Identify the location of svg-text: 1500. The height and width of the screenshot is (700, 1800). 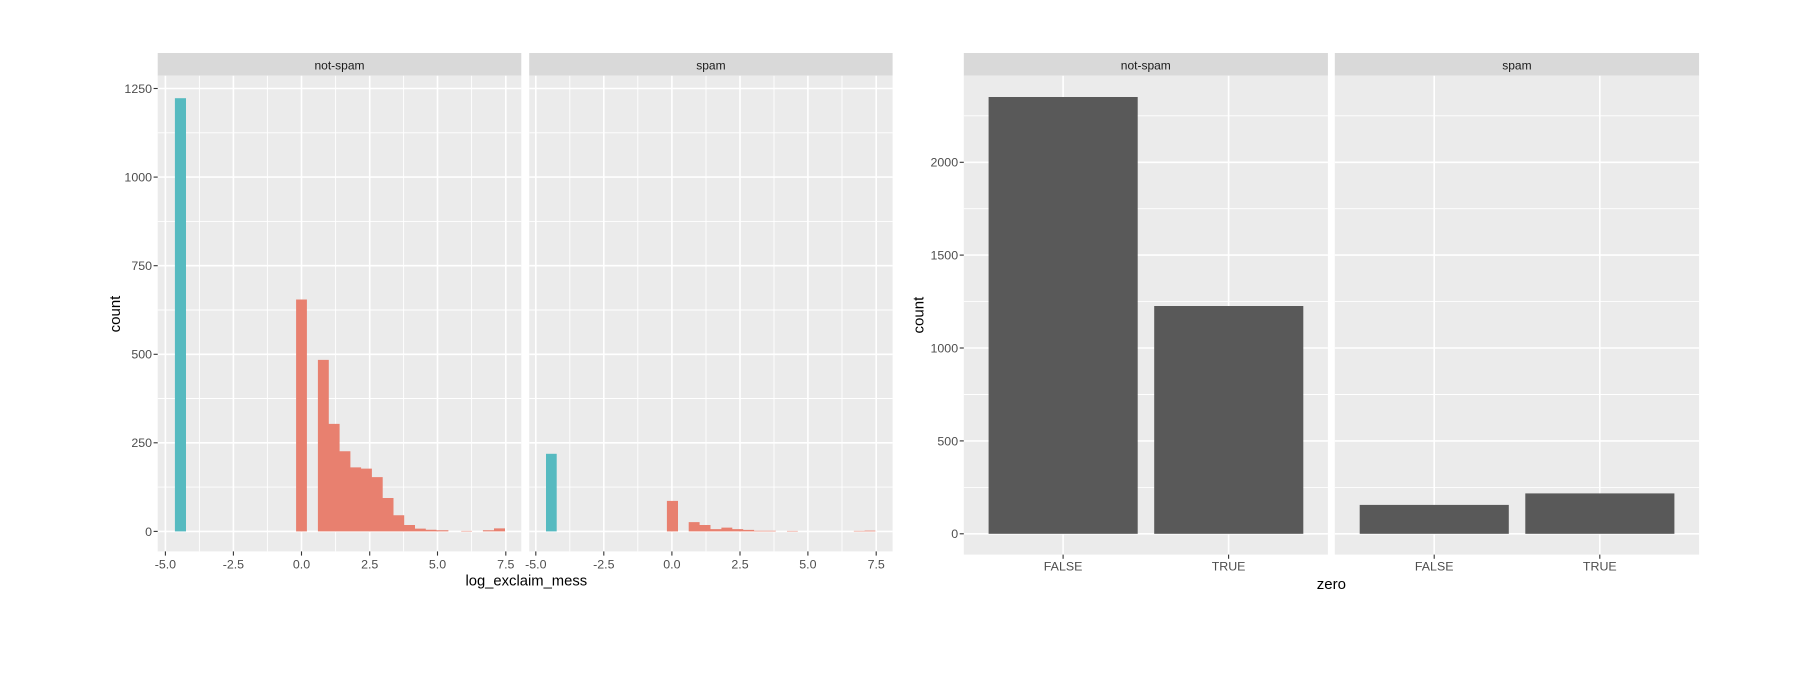
(945, 256).